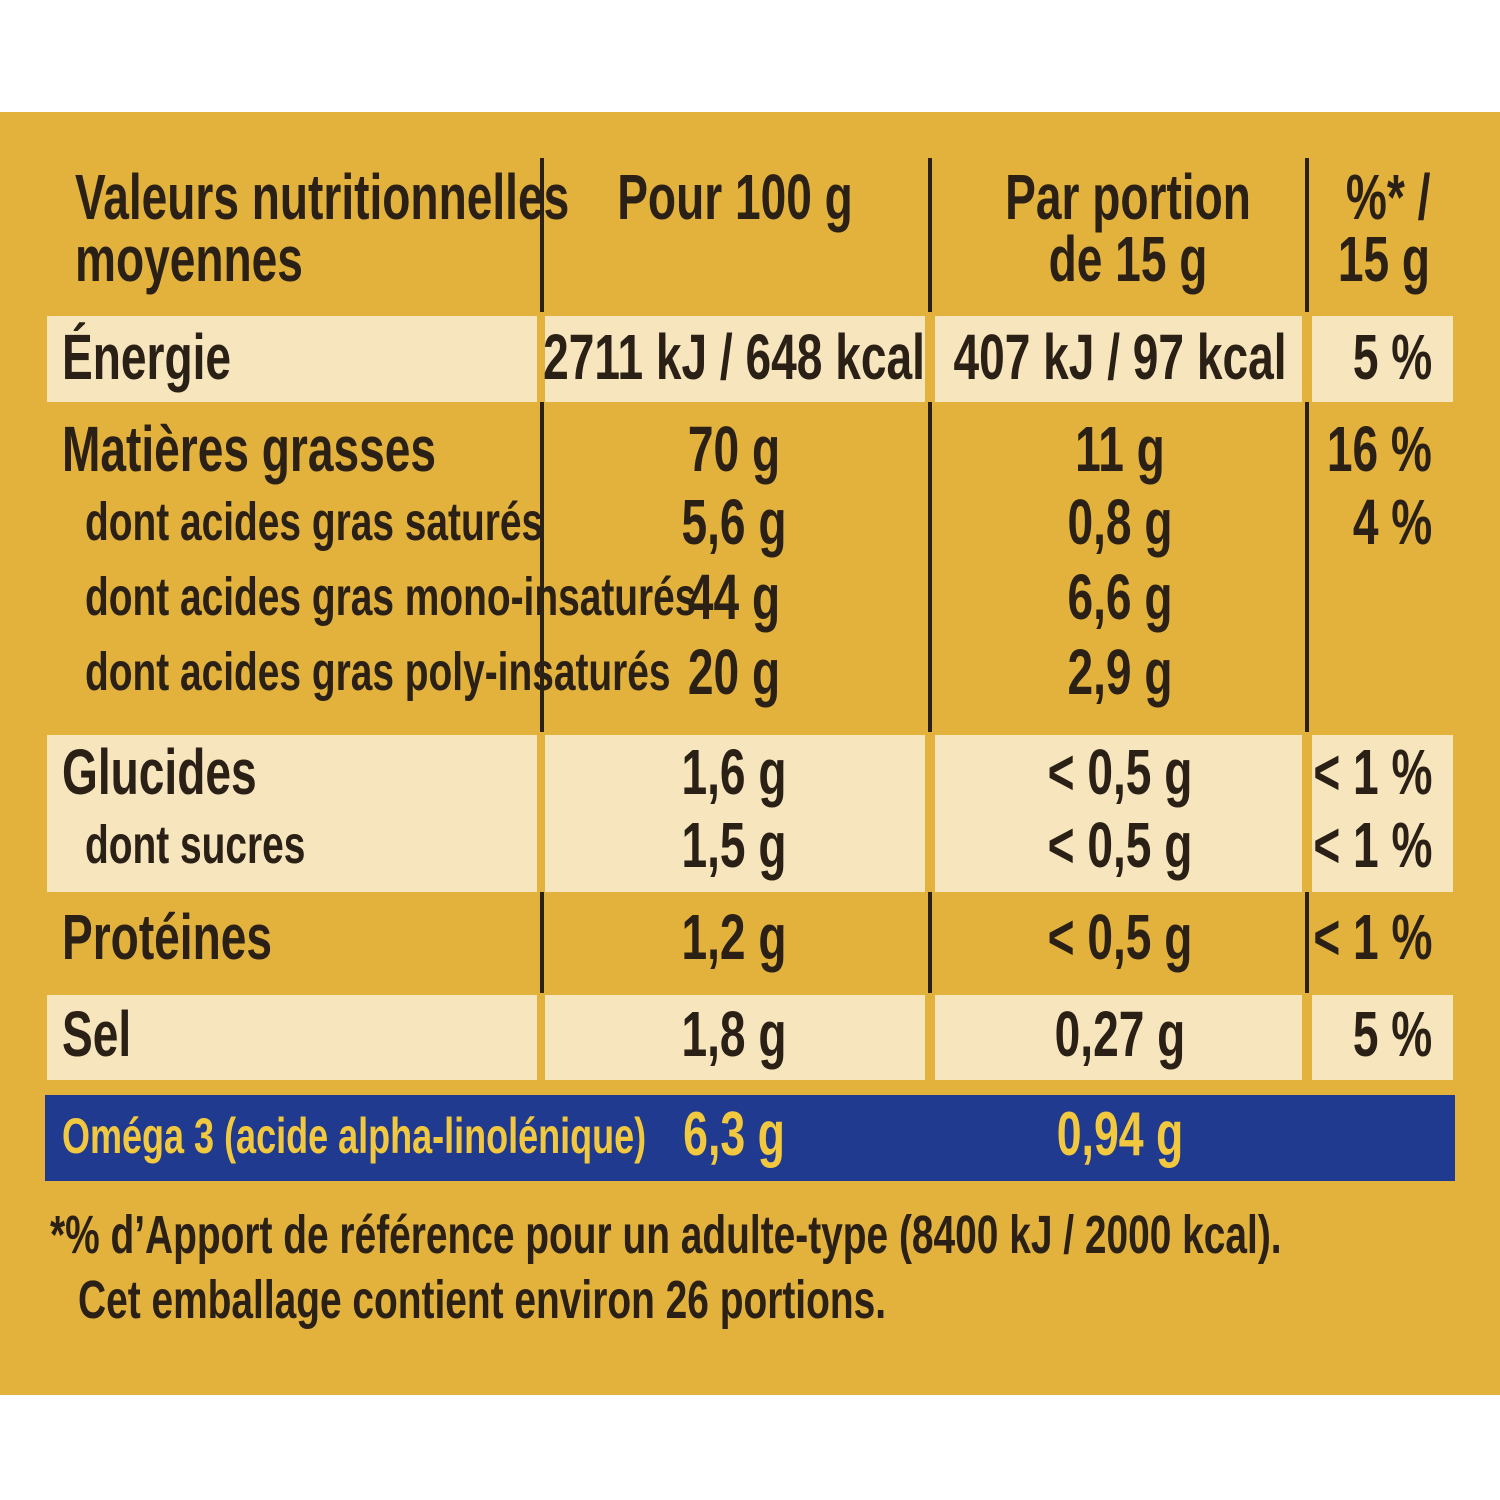 The image size is (1500, 1500). What do you see at coordinates (189, 258) in the screenshot?
I see `header-text: moyennes` at bounding box center [189, 258].